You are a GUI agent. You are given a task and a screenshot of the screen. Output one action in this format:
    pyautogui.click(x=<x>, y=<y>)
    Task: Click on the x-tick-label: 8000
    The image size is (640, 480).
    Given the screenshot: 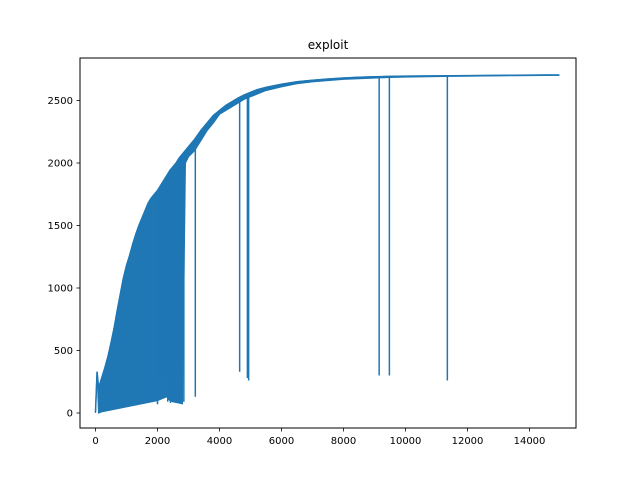 What is the action you would take?
    pyautogui.click(x=343, y=441)
    